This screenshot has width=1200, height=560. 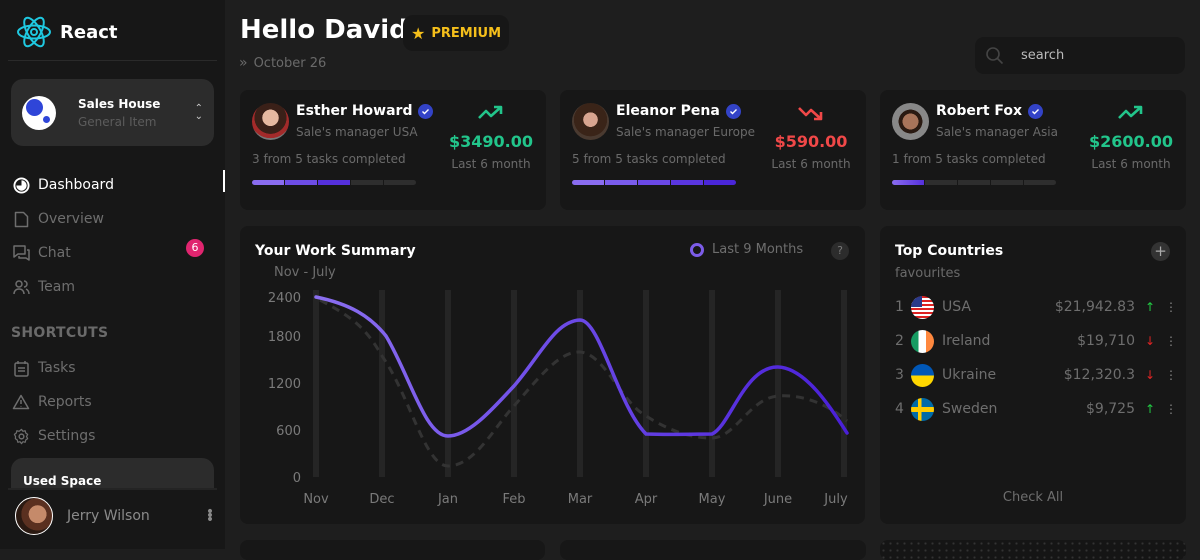 I want to click on search-input, so click(x=1096, y=55).